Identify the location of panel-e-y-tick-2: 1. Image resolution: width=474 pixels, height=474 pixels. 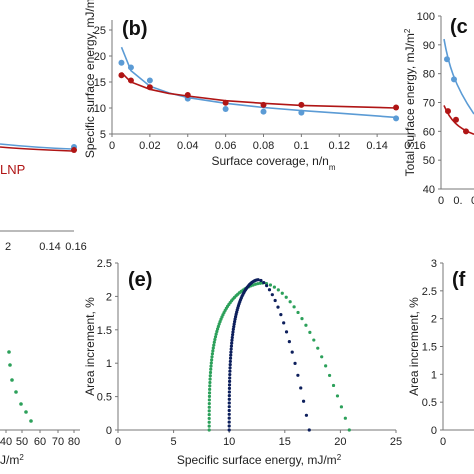
(109, 364).